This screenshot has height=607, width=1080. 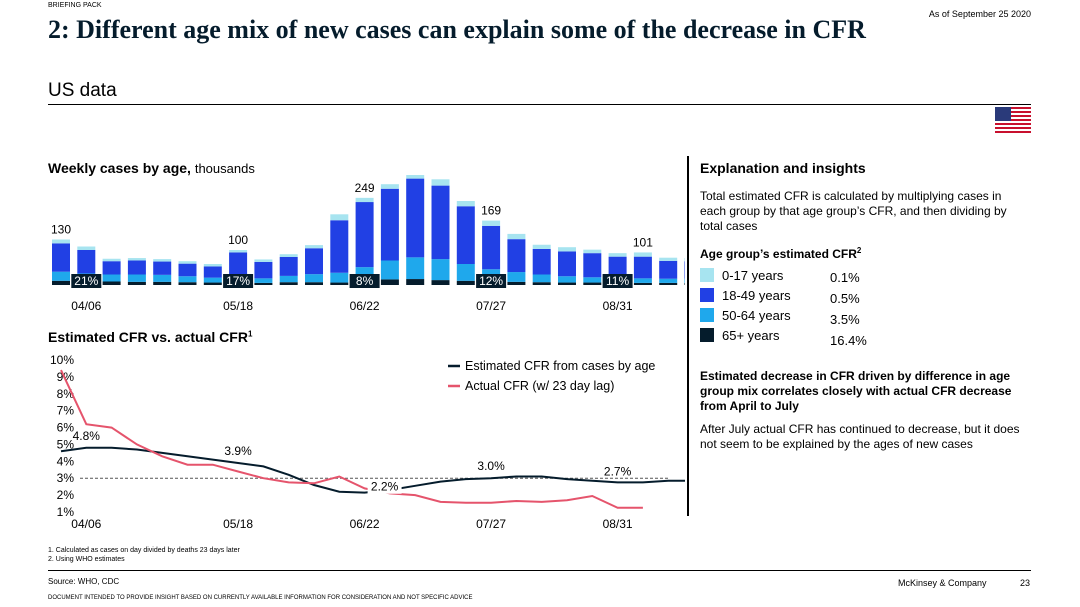 I want to click on cfr-chart-footnote-marker: 1, so click(x=250, y=334).